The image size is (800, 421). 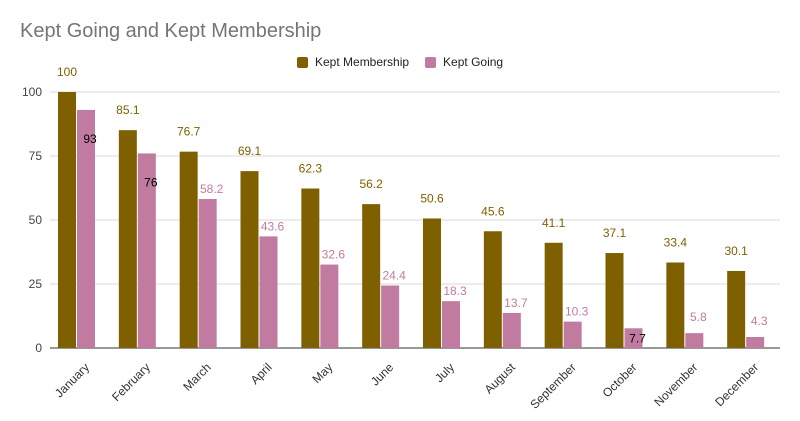 What do you see at coordinates (302, 62) in the screenshot?
I see `legend-swatch-kept-membership` at bounding box center [302, 62].